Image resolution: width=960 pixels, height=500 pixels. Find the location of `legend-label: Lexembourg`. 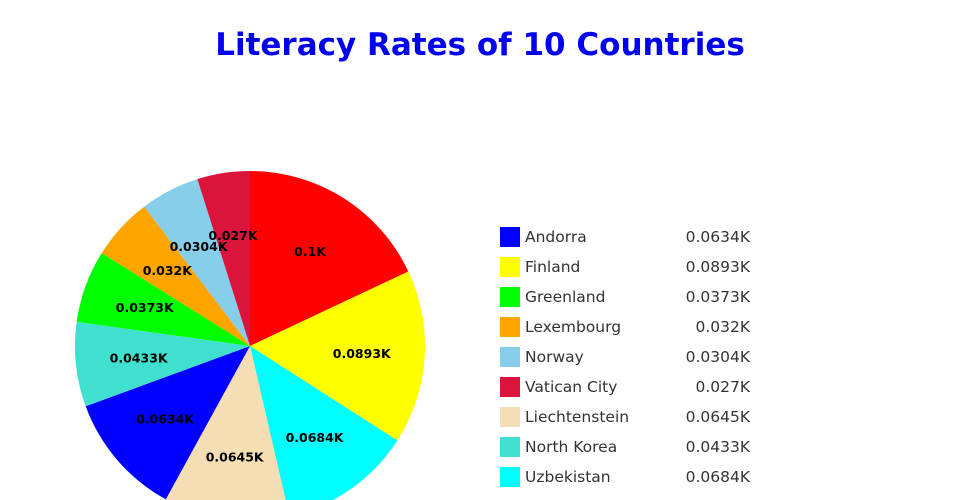

legend-label: Lexembourg is located at coordinates (573, 327).